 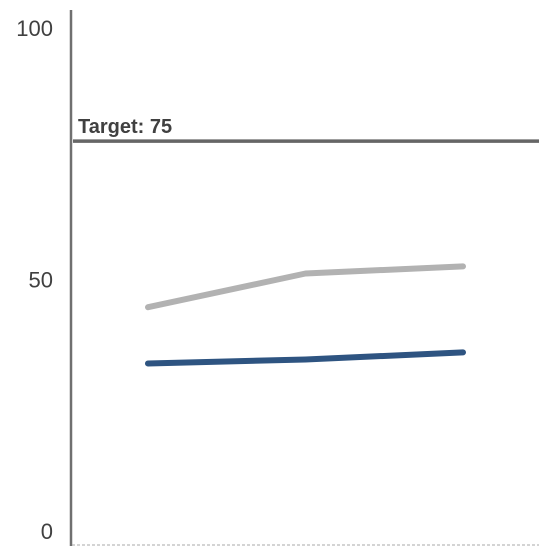 I want to click on y-tick-label: 50, so click(x=41, y=280).